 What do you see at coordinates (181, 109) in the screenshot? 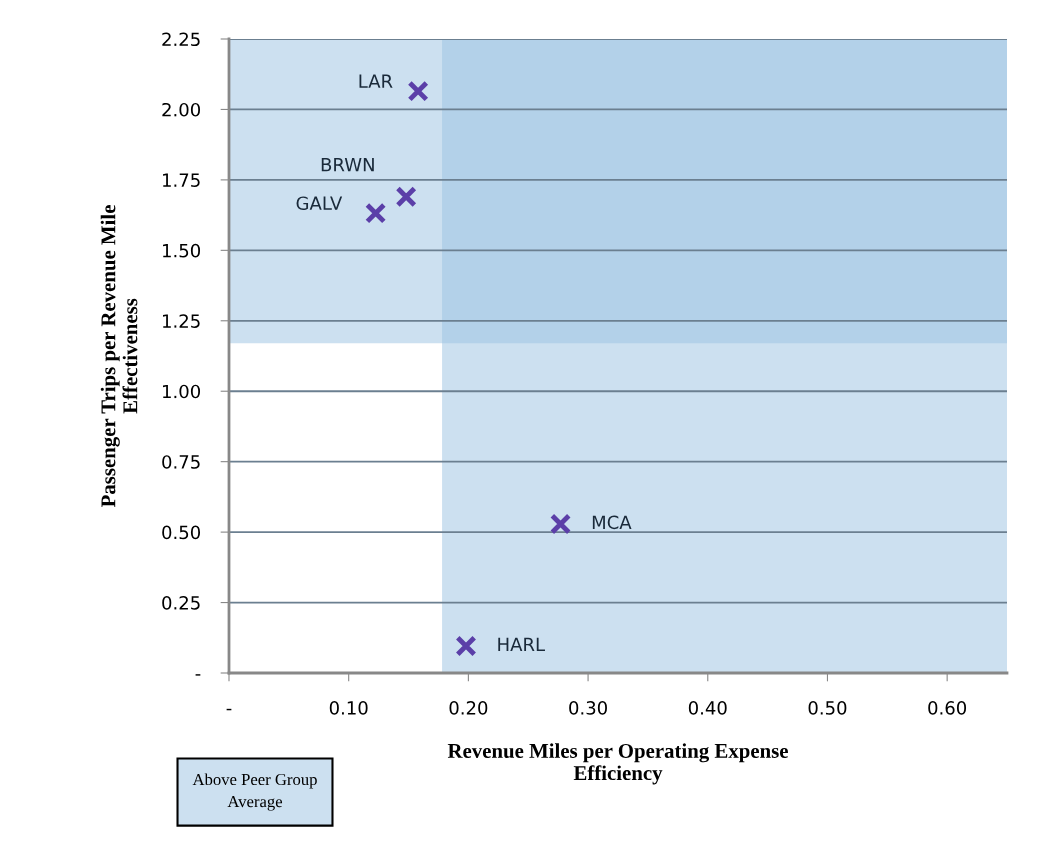
I see `y-tick-label: 2.00` at bounding box center [181, 109].